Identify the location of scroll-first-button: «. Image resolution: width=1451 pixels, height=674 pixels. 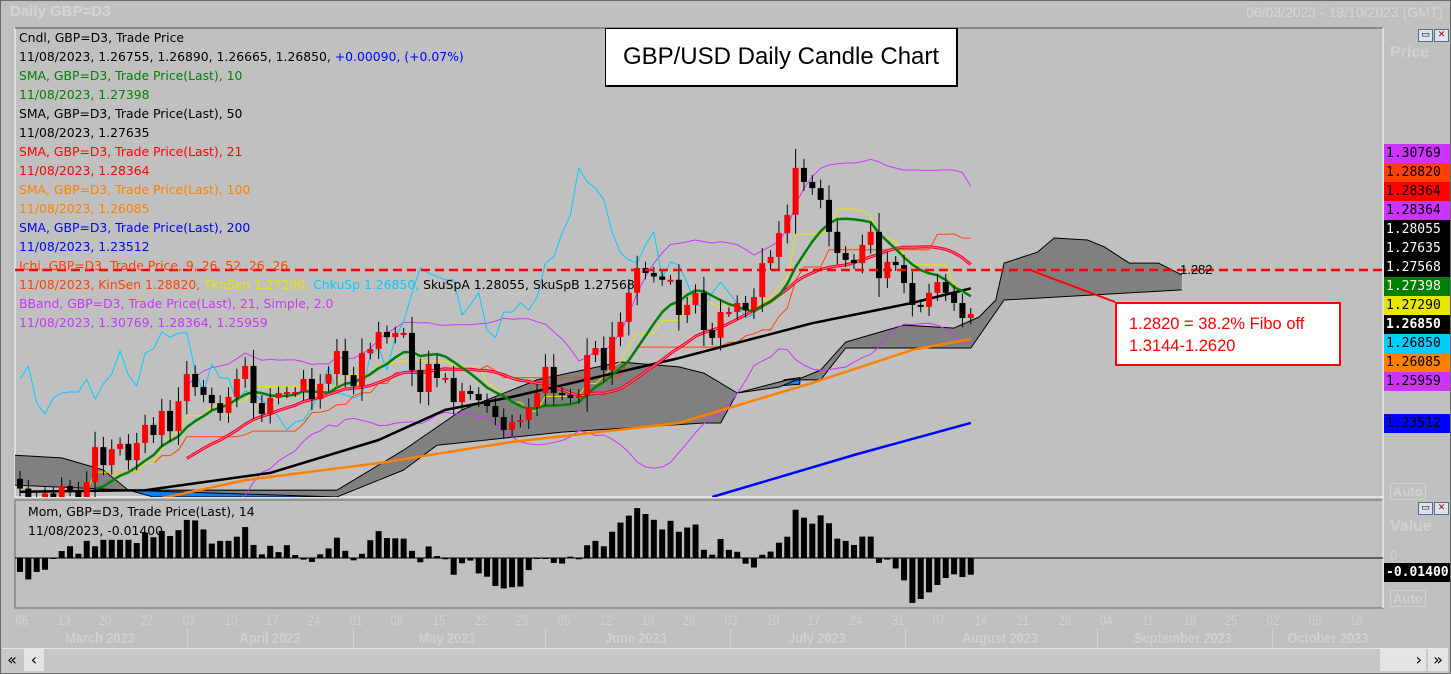
(12, 660).